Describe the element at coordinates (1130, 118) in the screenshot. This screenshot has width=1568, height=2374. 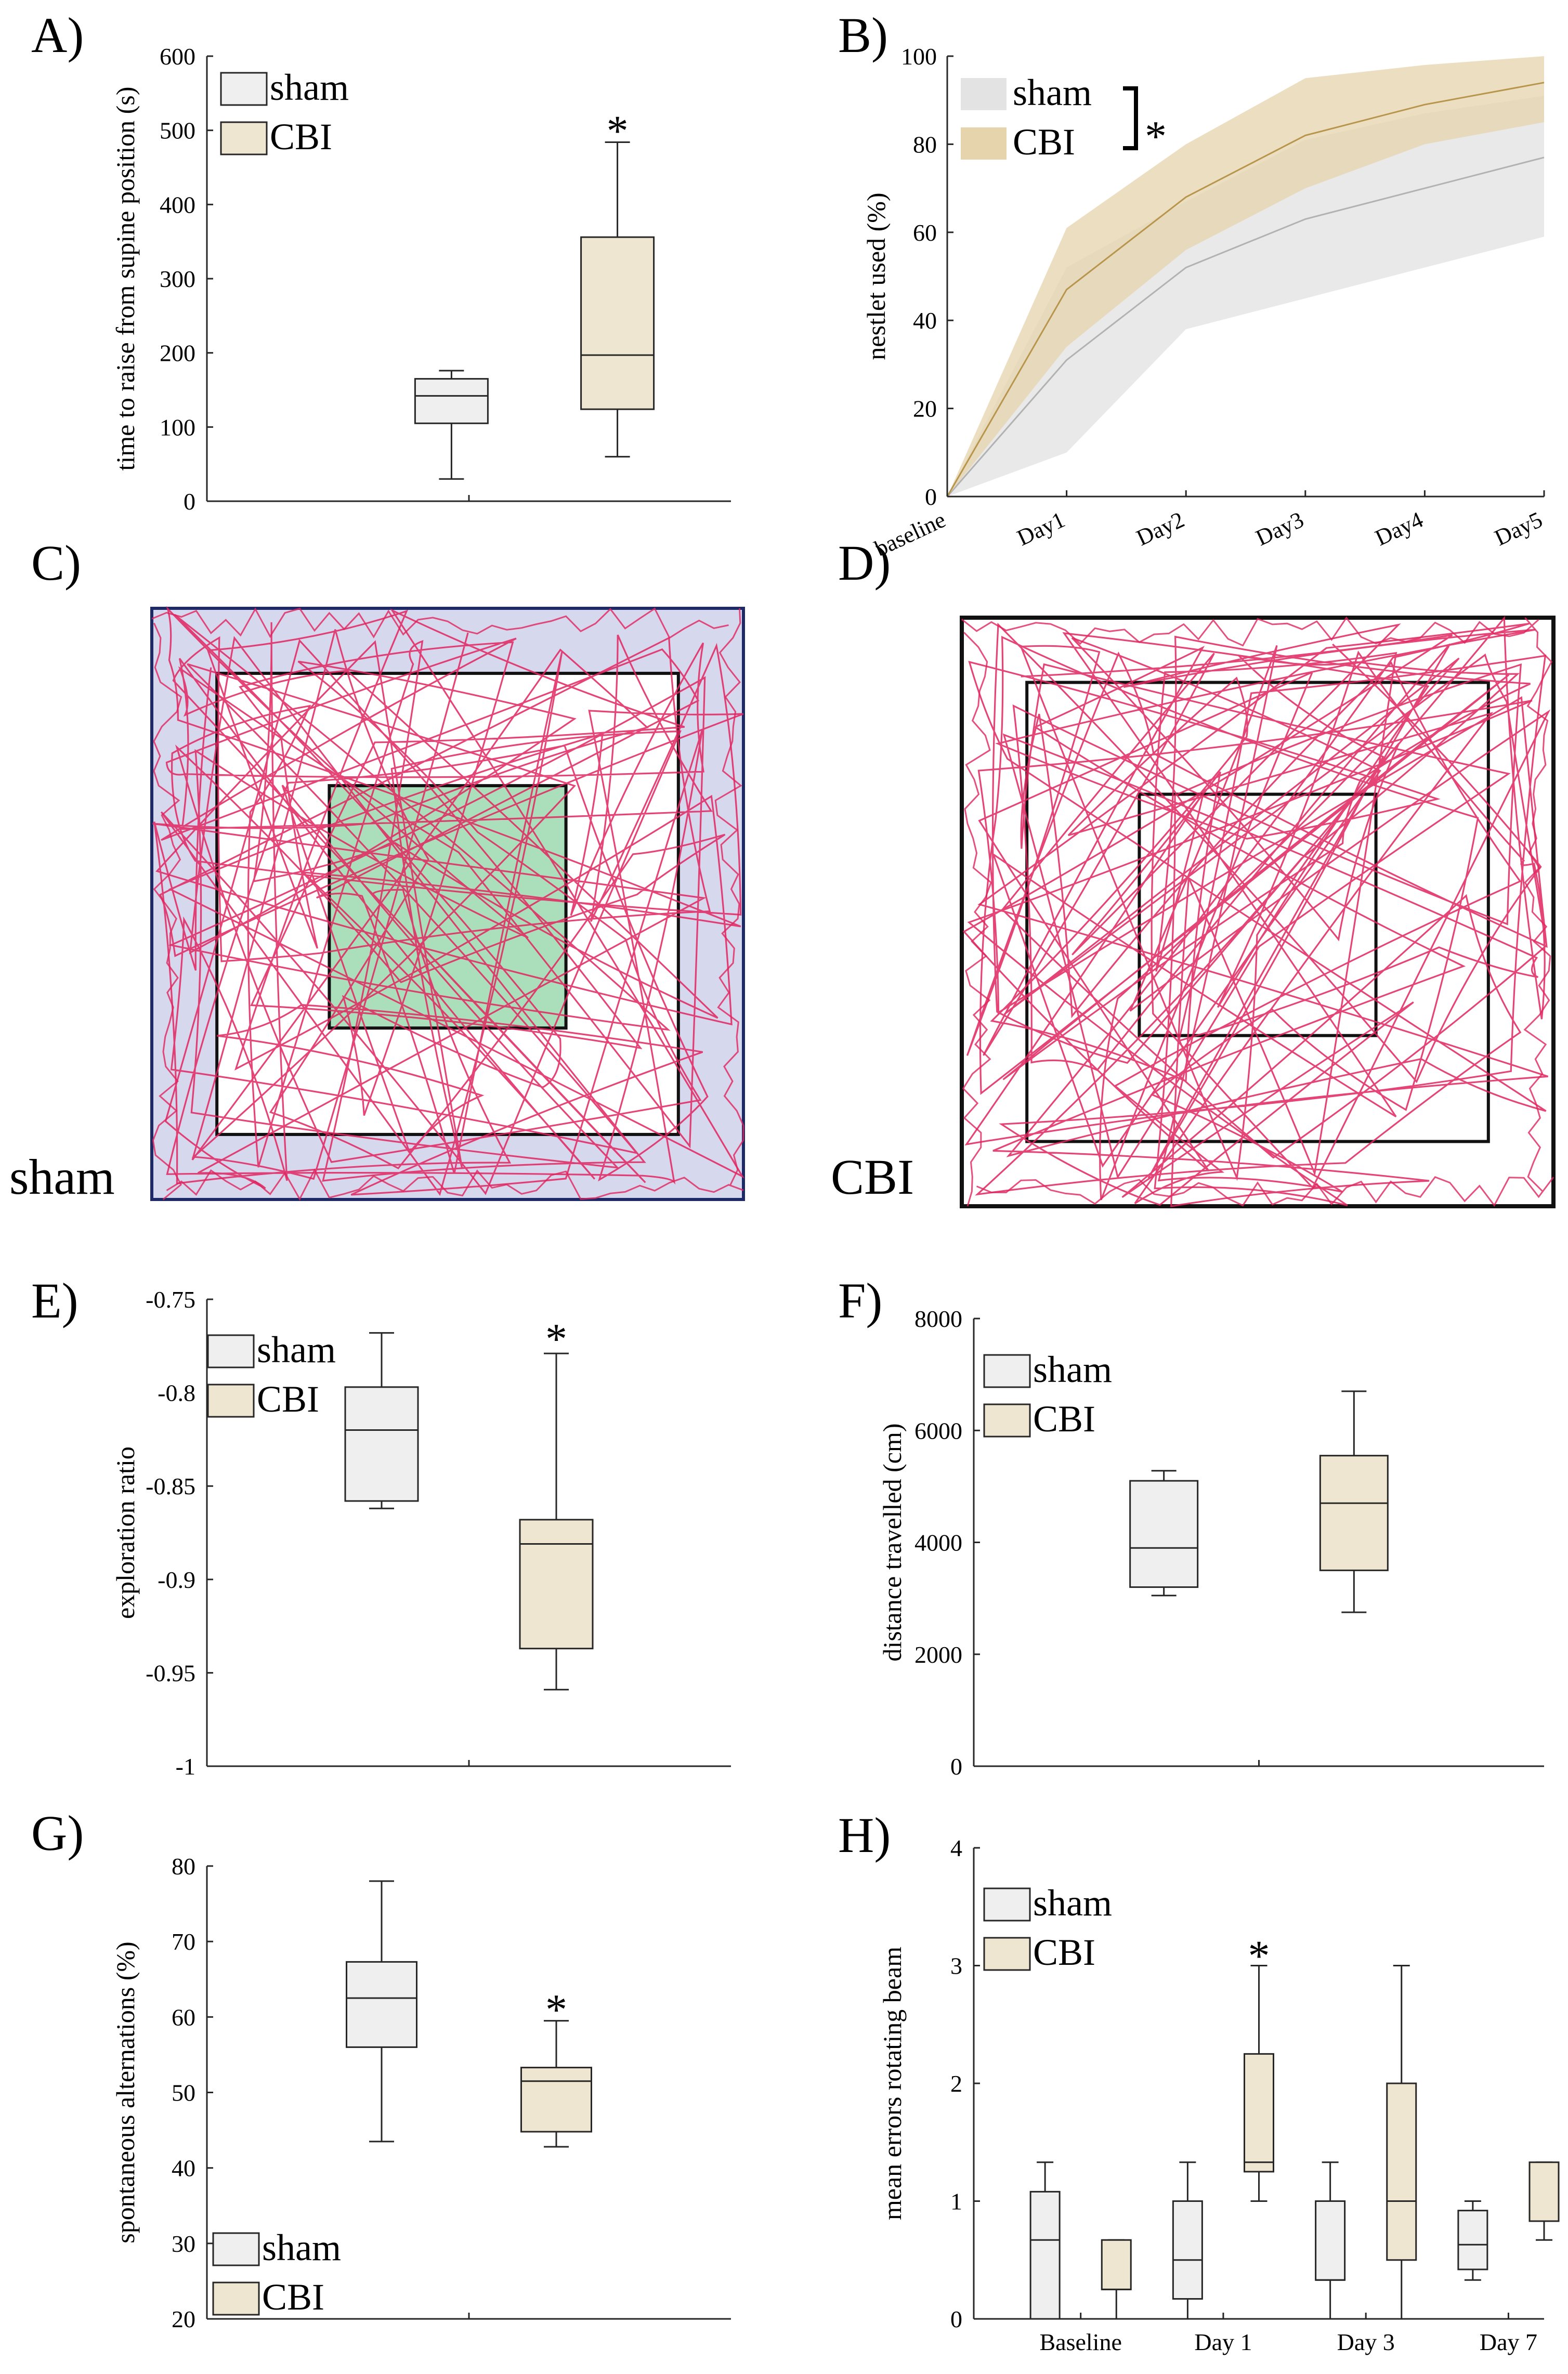
I see `significance-bracket` at that location.